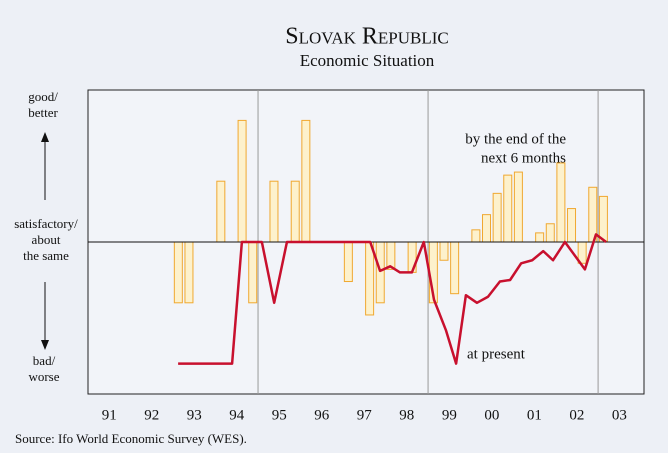 The width and height of the screenshot is (668, 453). What do you see at coordinates (523, 158) in the screenshot?
I see `annotation-expectations: next 6 months` at bounding box center [523, 158].